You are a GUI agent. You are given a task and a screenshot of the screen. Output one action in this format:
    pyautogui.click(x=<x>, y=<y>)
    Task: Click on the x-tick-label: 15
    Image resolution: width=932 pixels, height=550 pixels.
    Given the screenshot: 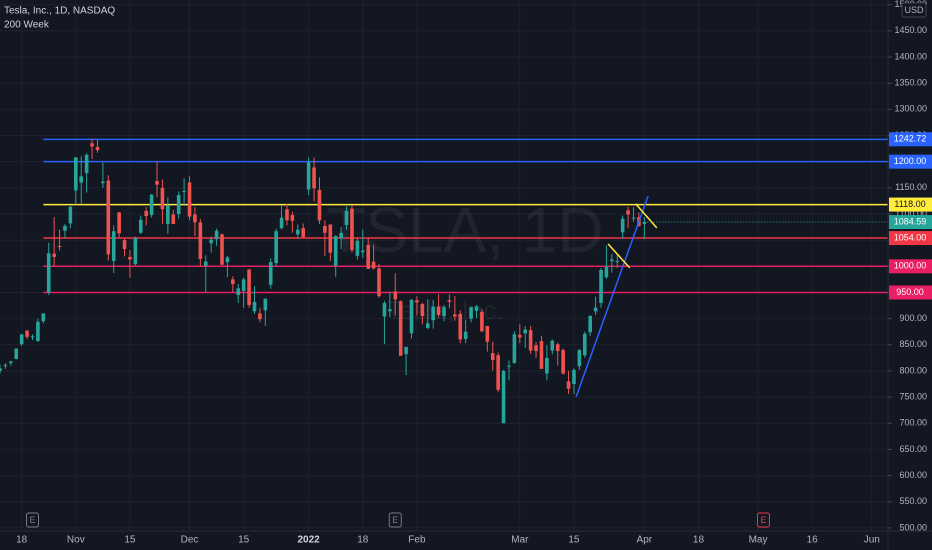 What is the action you would take?
    pyautogui.click(x=130, y=540)
    